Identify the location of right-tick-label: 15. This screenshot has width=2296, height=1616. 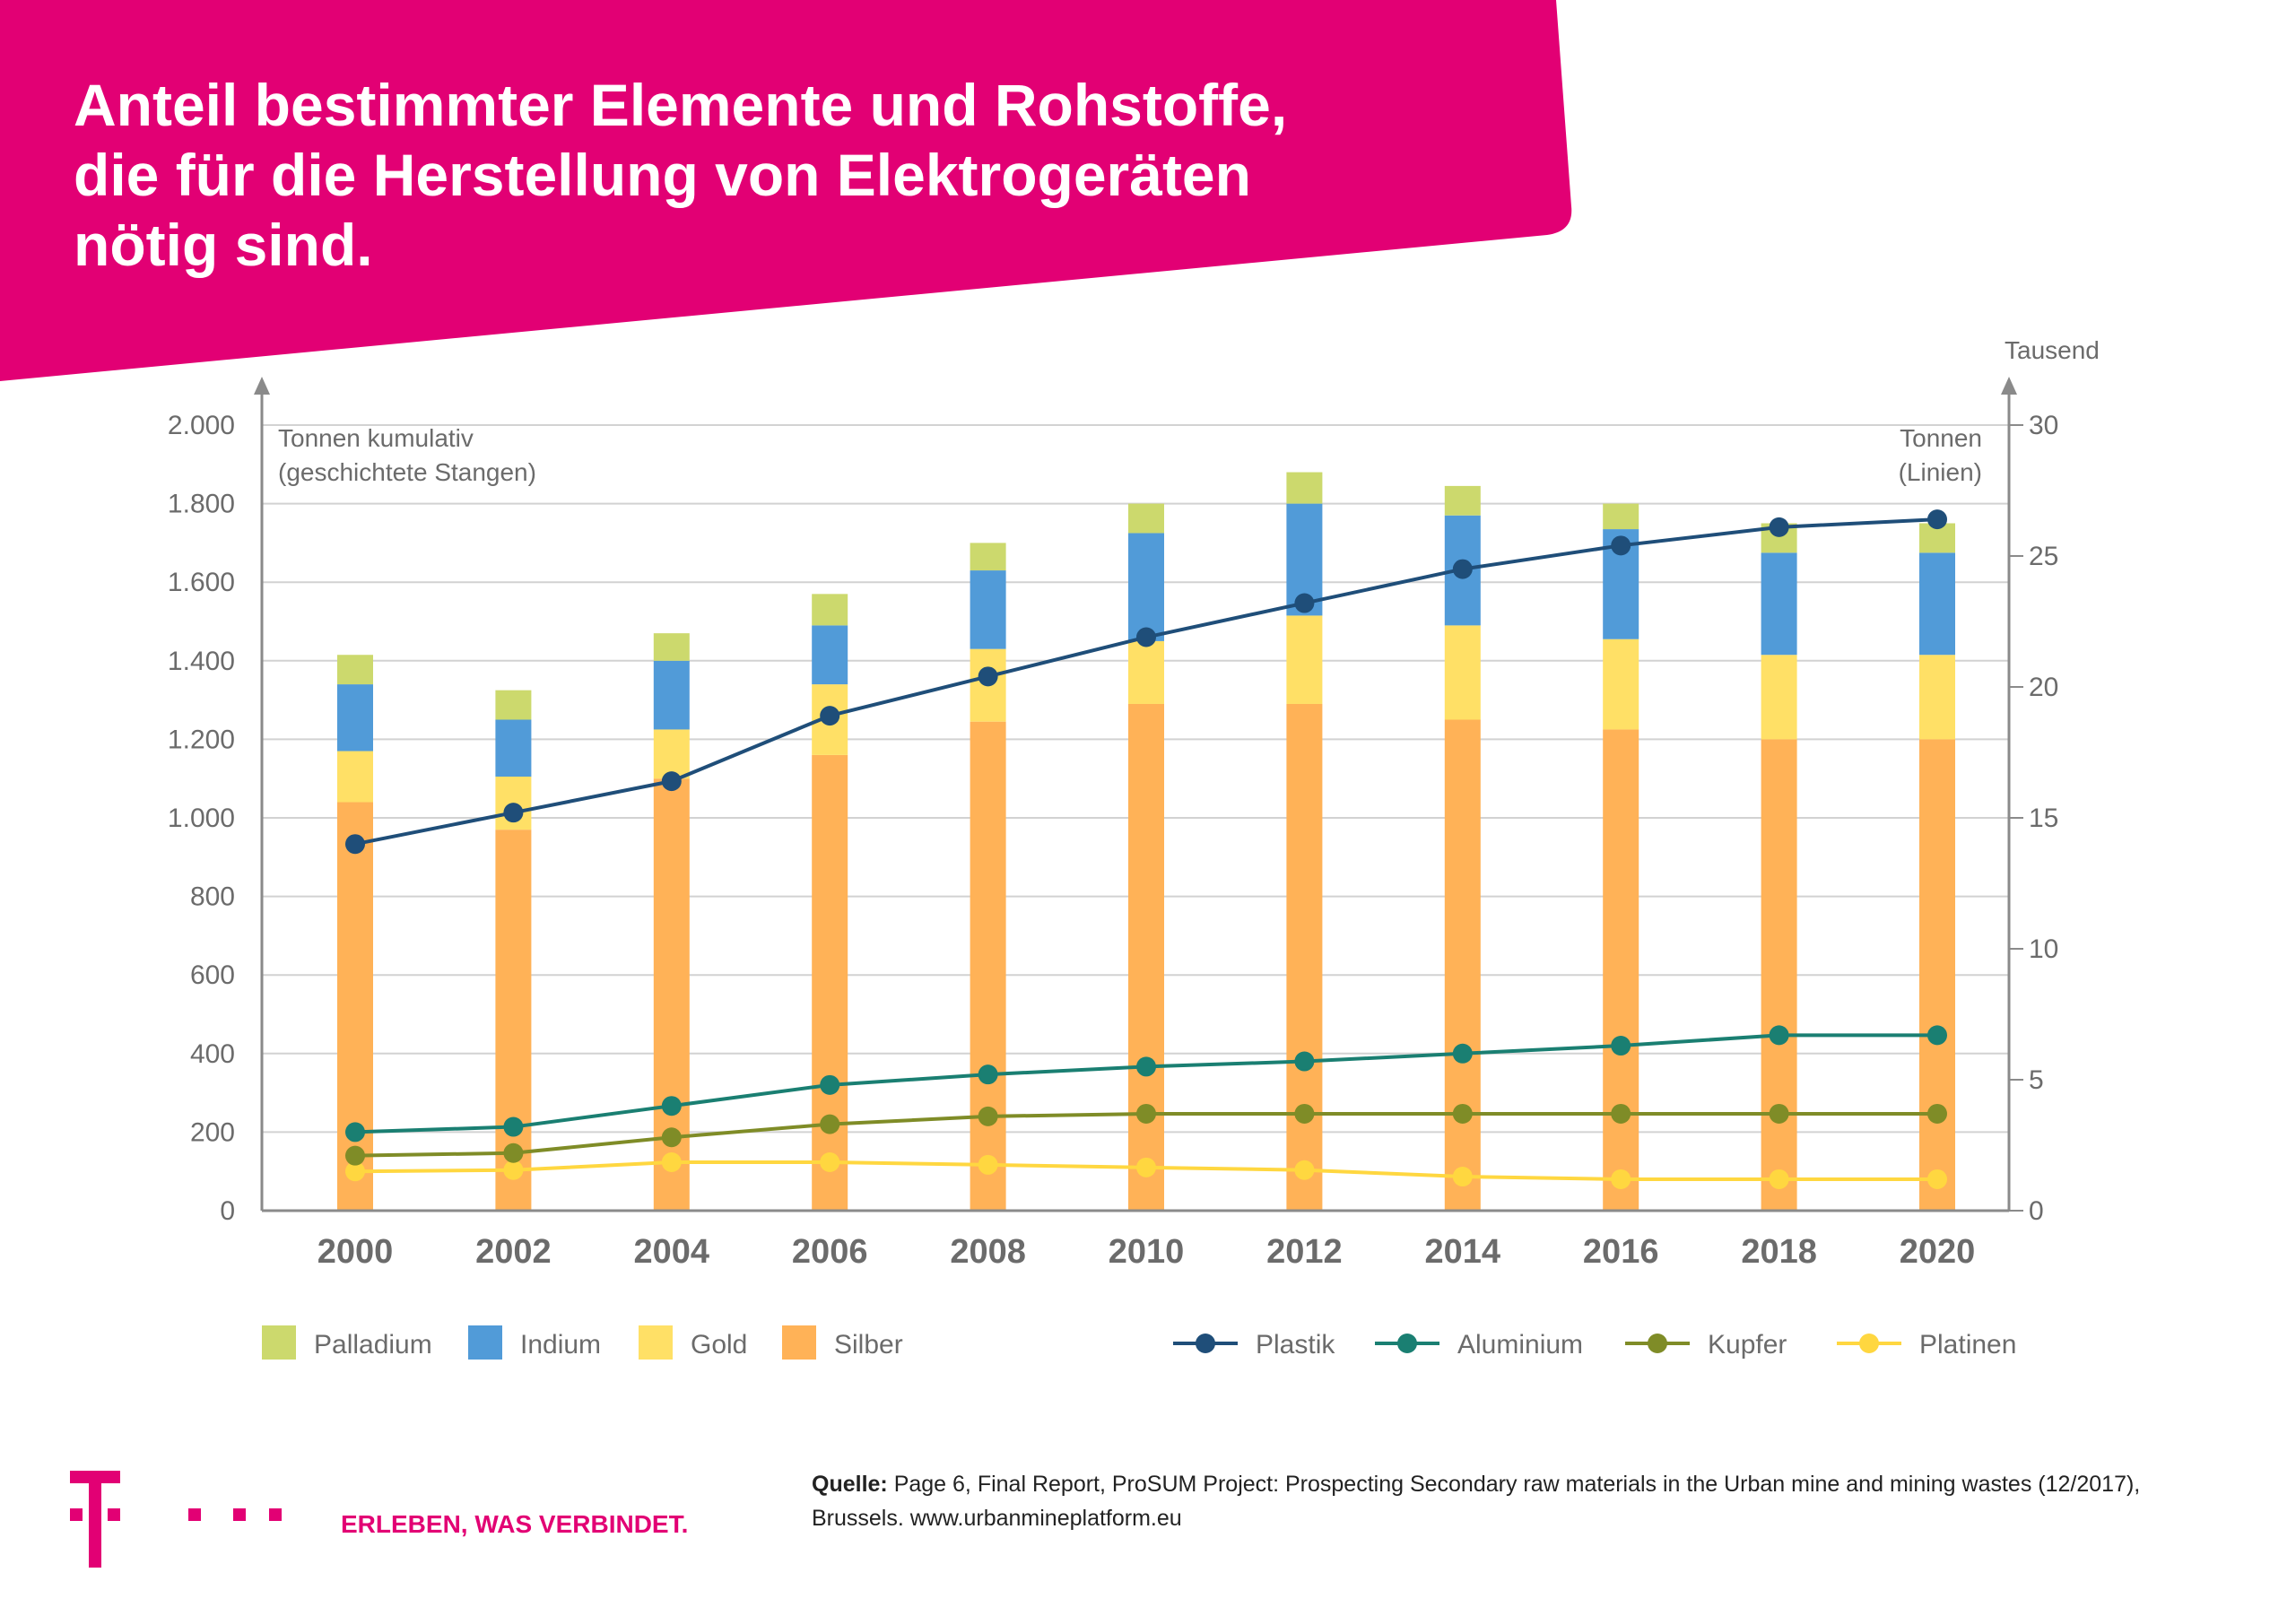
(2043, 818).